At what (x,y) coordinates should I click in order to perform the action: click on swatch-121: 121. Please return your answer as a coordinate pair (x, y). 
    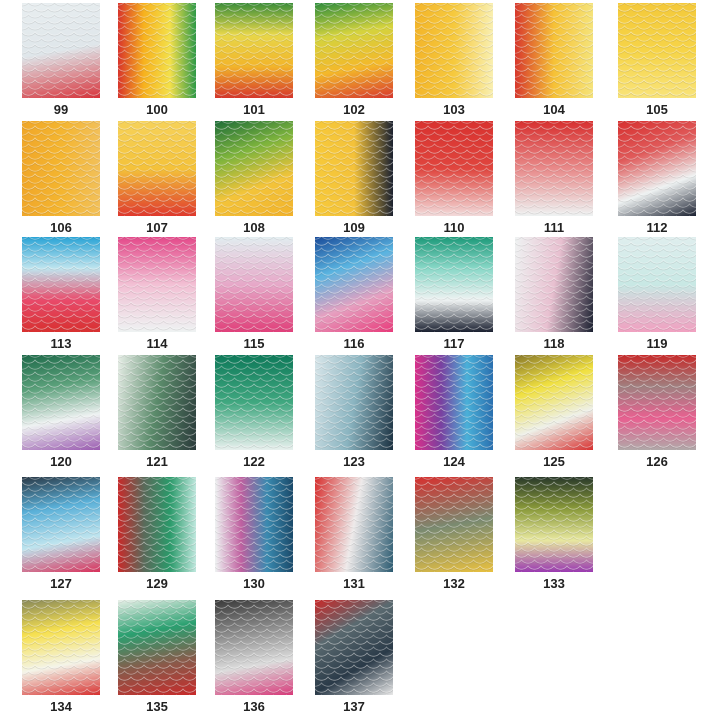
    Looking at the image, I should click on (157, 412).